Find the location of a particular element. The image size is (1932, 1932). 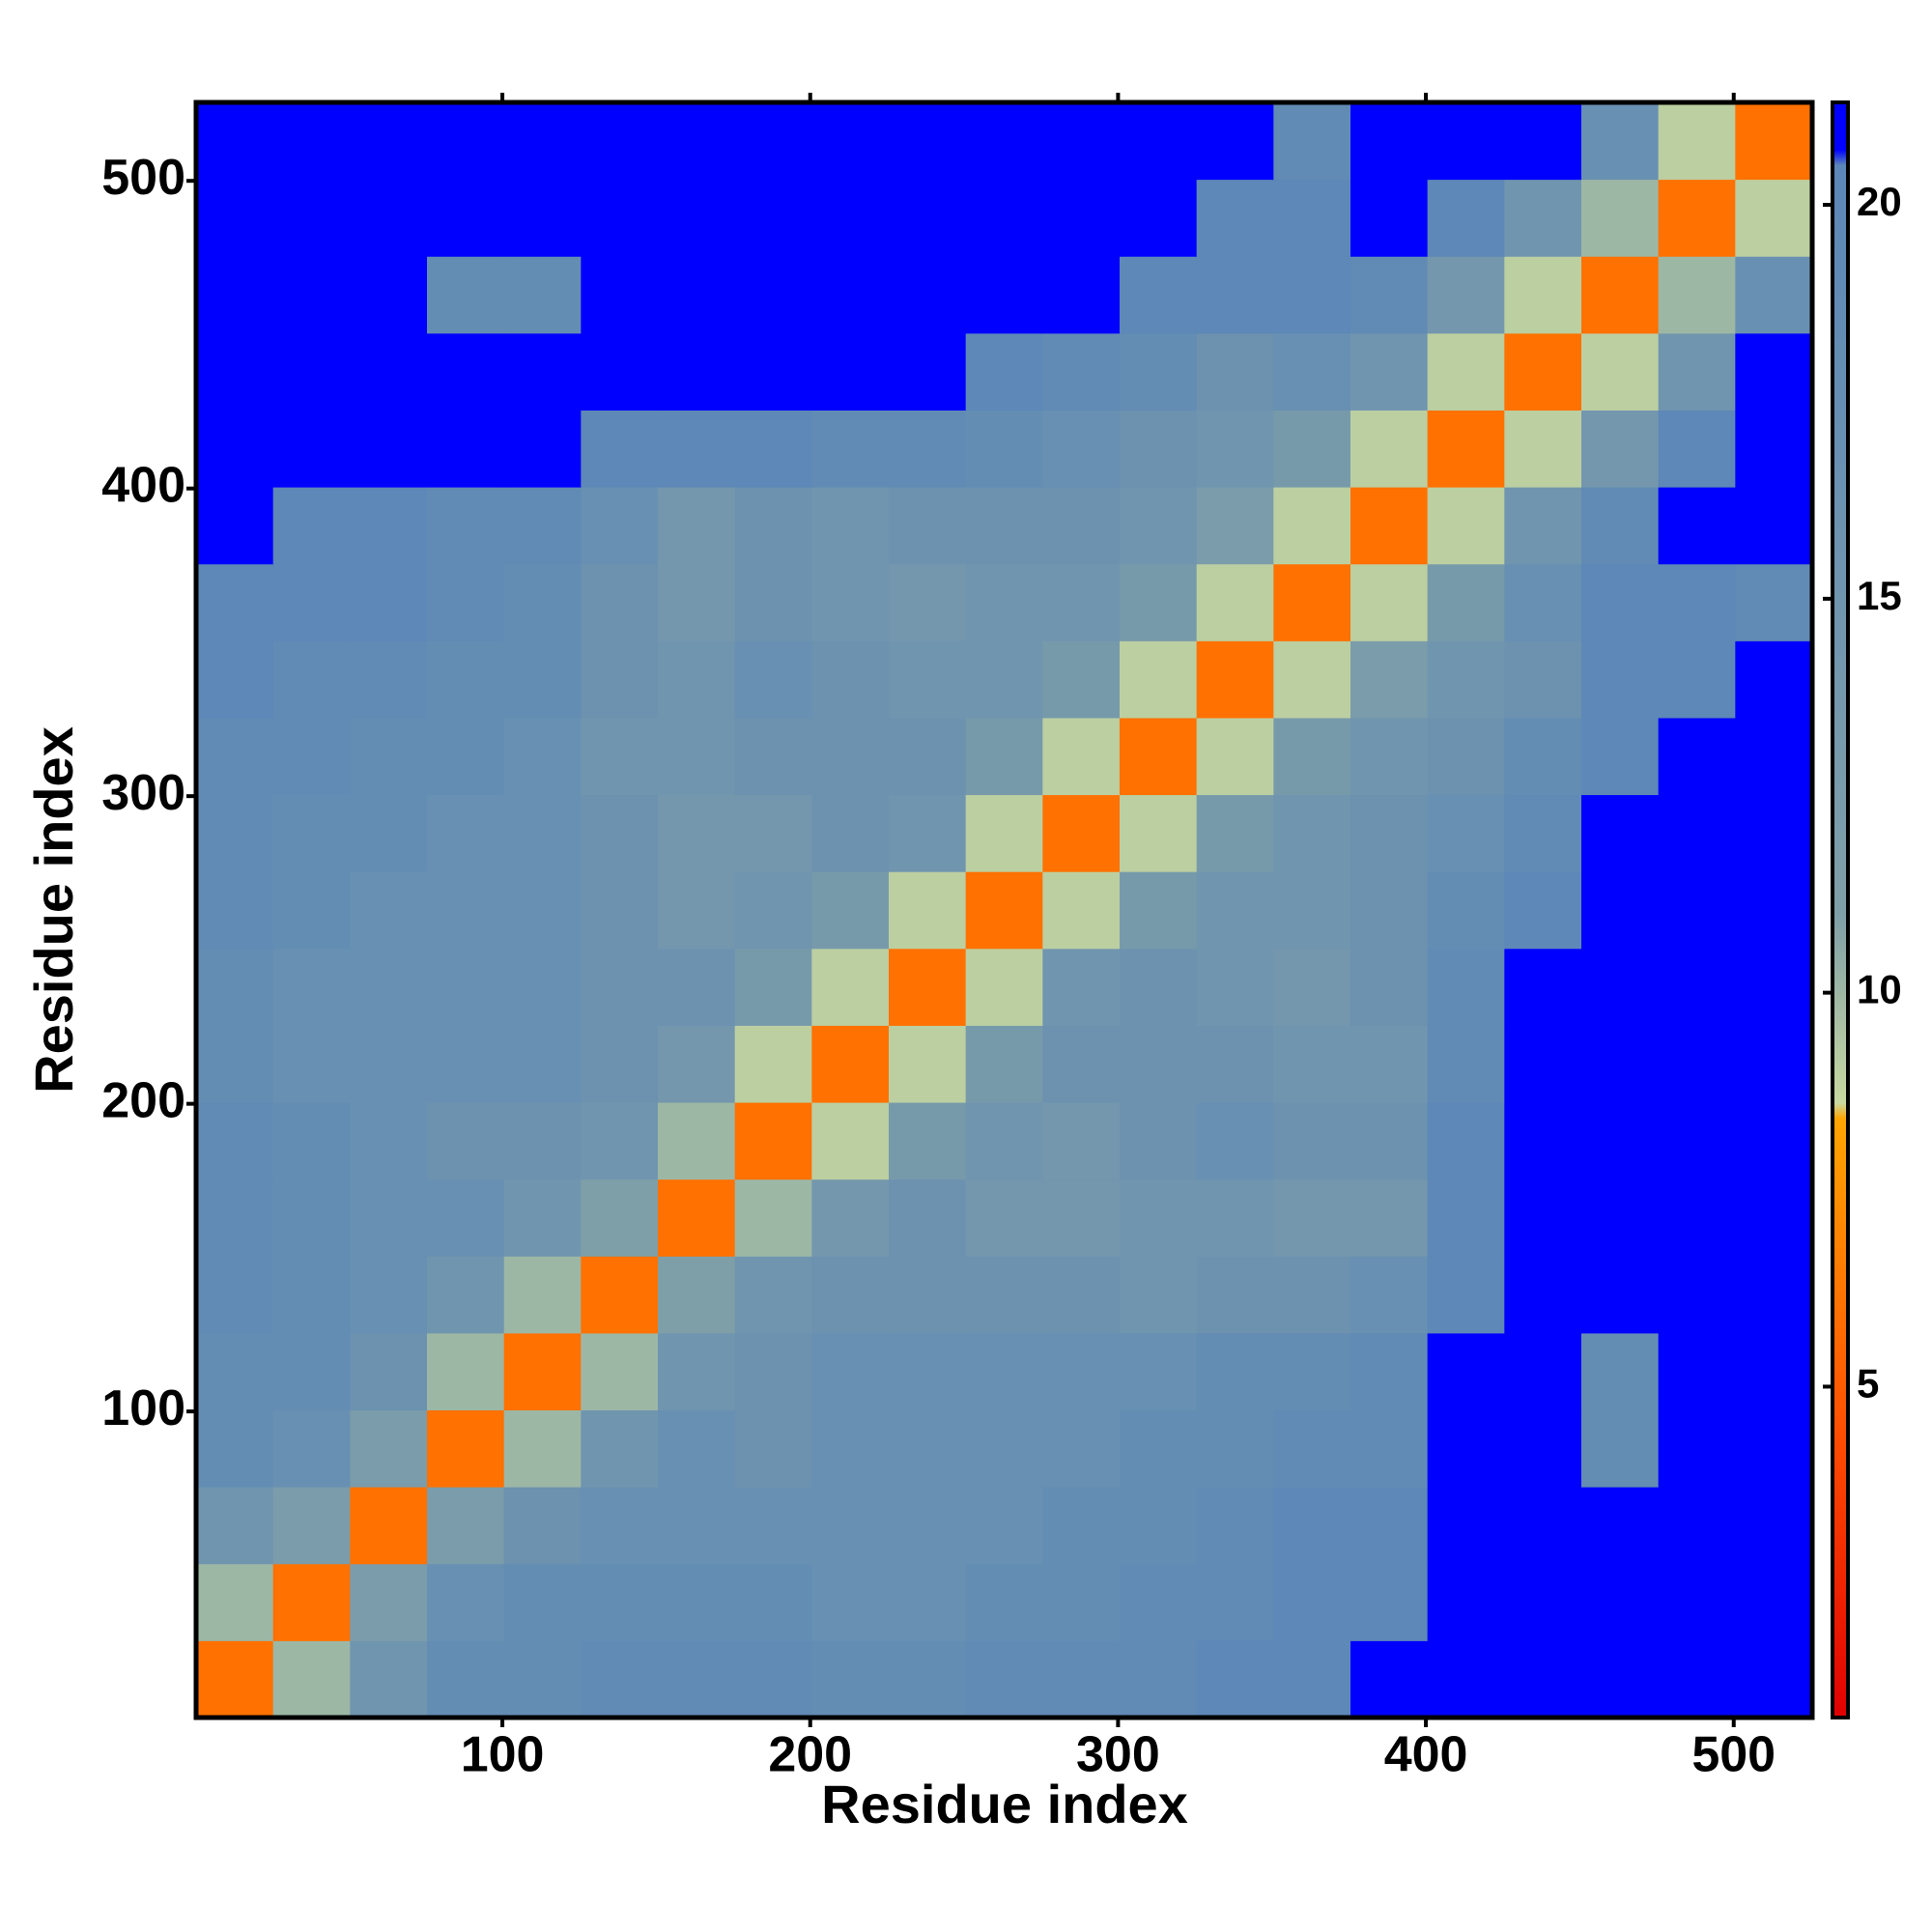

y-tick-label: 500 is located at coordinates (143, 178).